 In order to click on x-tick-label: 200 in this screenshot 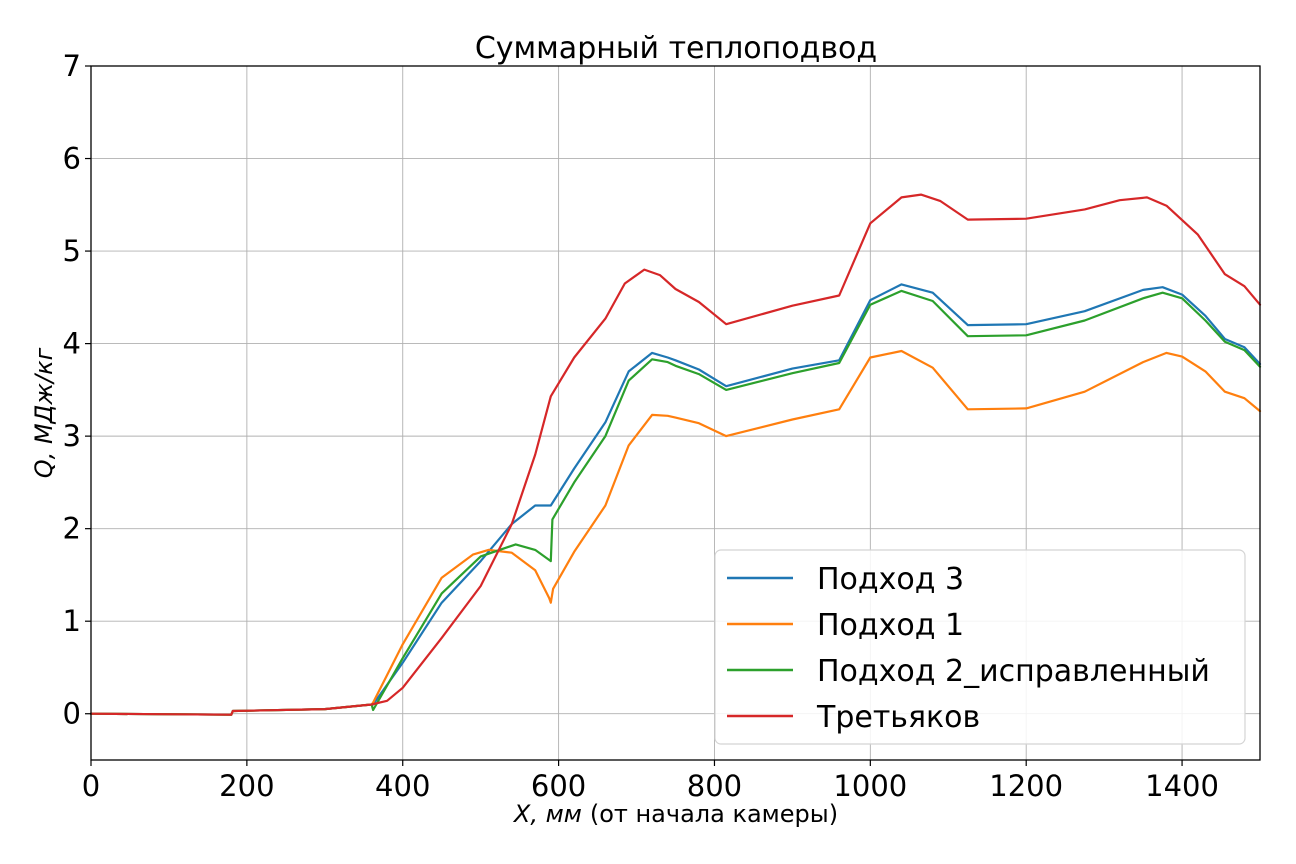, I will do `click(246, 786)`.